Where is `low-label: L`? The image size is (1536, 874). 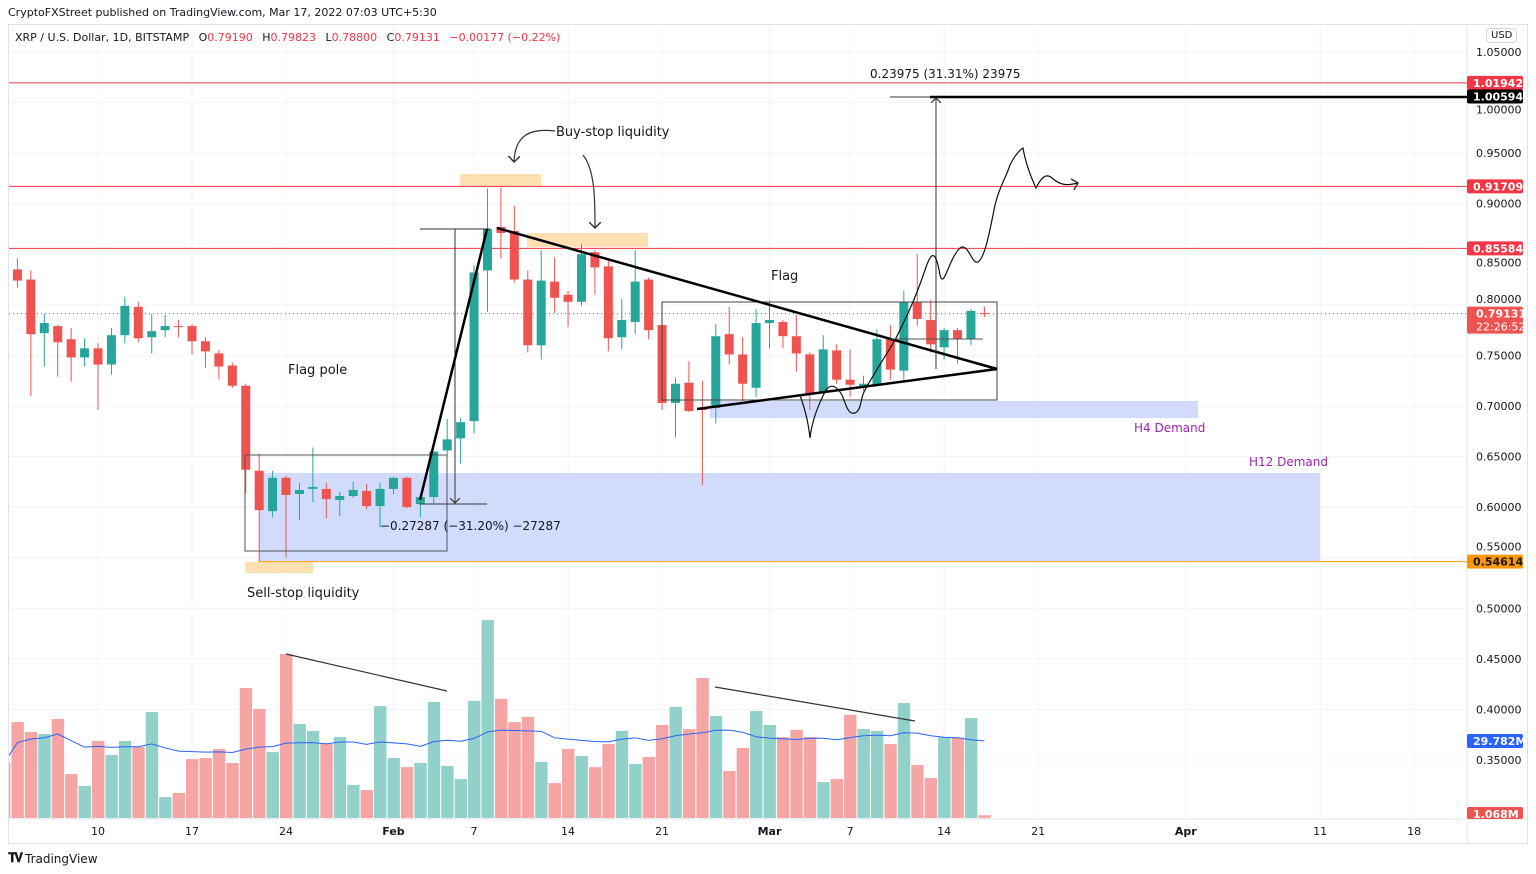 low-label: L is located at coordinates (328, 37).